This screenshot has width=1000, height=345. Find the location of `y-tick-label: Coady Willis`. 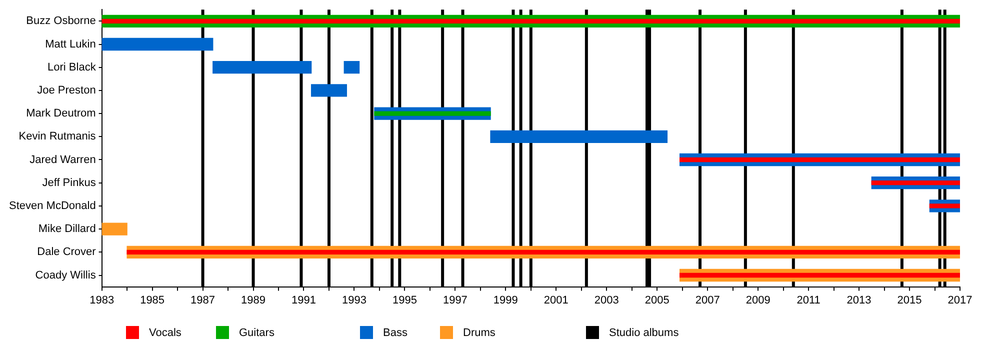

y-tick-label: Coady Willis is located at coordinates (65, 275).